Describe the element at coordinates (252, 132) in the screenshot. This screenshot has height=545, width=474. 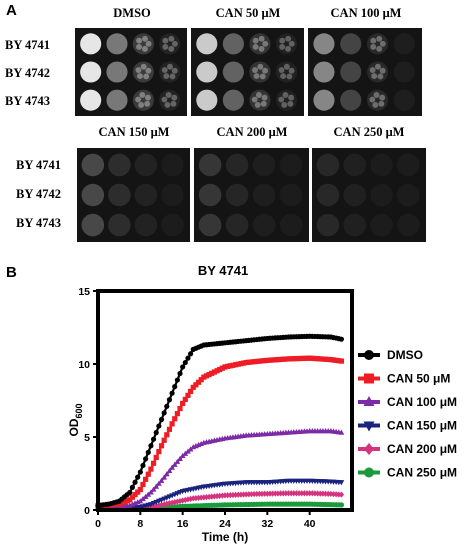
I see `condition-label-can-200: CAN 200 μM` at that location.